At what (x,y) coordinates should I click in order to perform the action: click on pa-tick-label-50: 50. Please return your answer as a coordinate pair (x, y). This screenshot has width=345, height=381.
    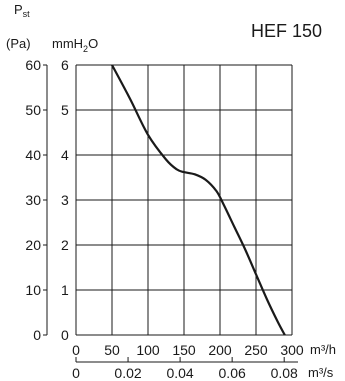
    Looking at the image, I should click on (33, 110).